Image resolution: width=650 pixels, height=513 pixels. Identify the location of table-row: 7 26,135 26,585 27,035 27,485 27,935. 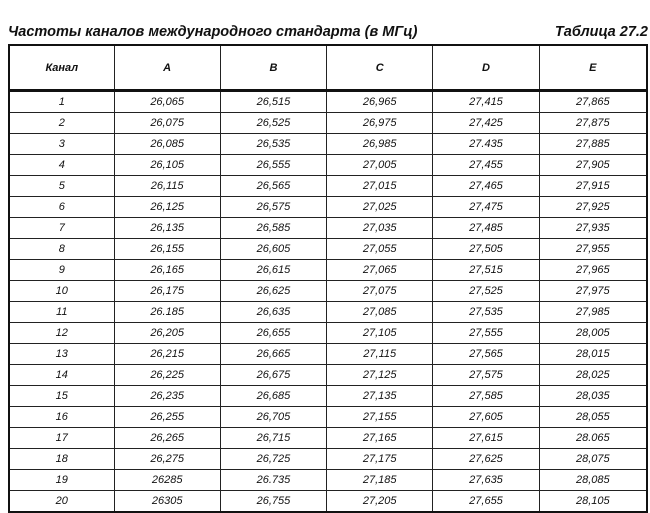
(328, 228).